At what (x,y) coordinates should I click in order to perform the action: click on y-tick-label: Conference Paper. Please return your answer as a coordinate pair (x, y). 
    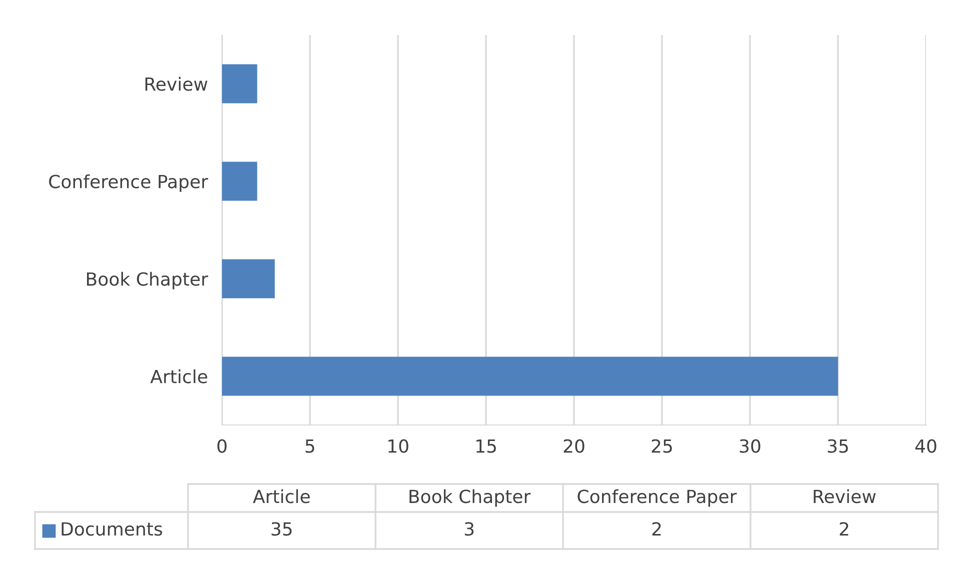
    Looking at the image, I should click on (128, 183).